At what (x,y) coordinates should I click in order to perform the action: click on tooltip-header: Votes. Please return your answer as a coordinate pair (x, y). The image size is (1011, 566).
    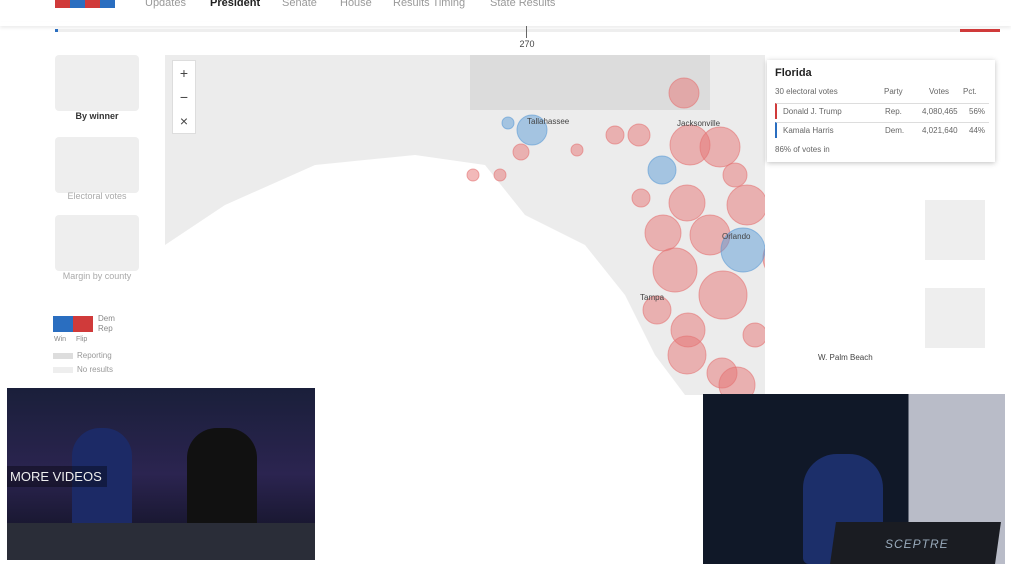
    Looking at the image, I should click on (939, 91).